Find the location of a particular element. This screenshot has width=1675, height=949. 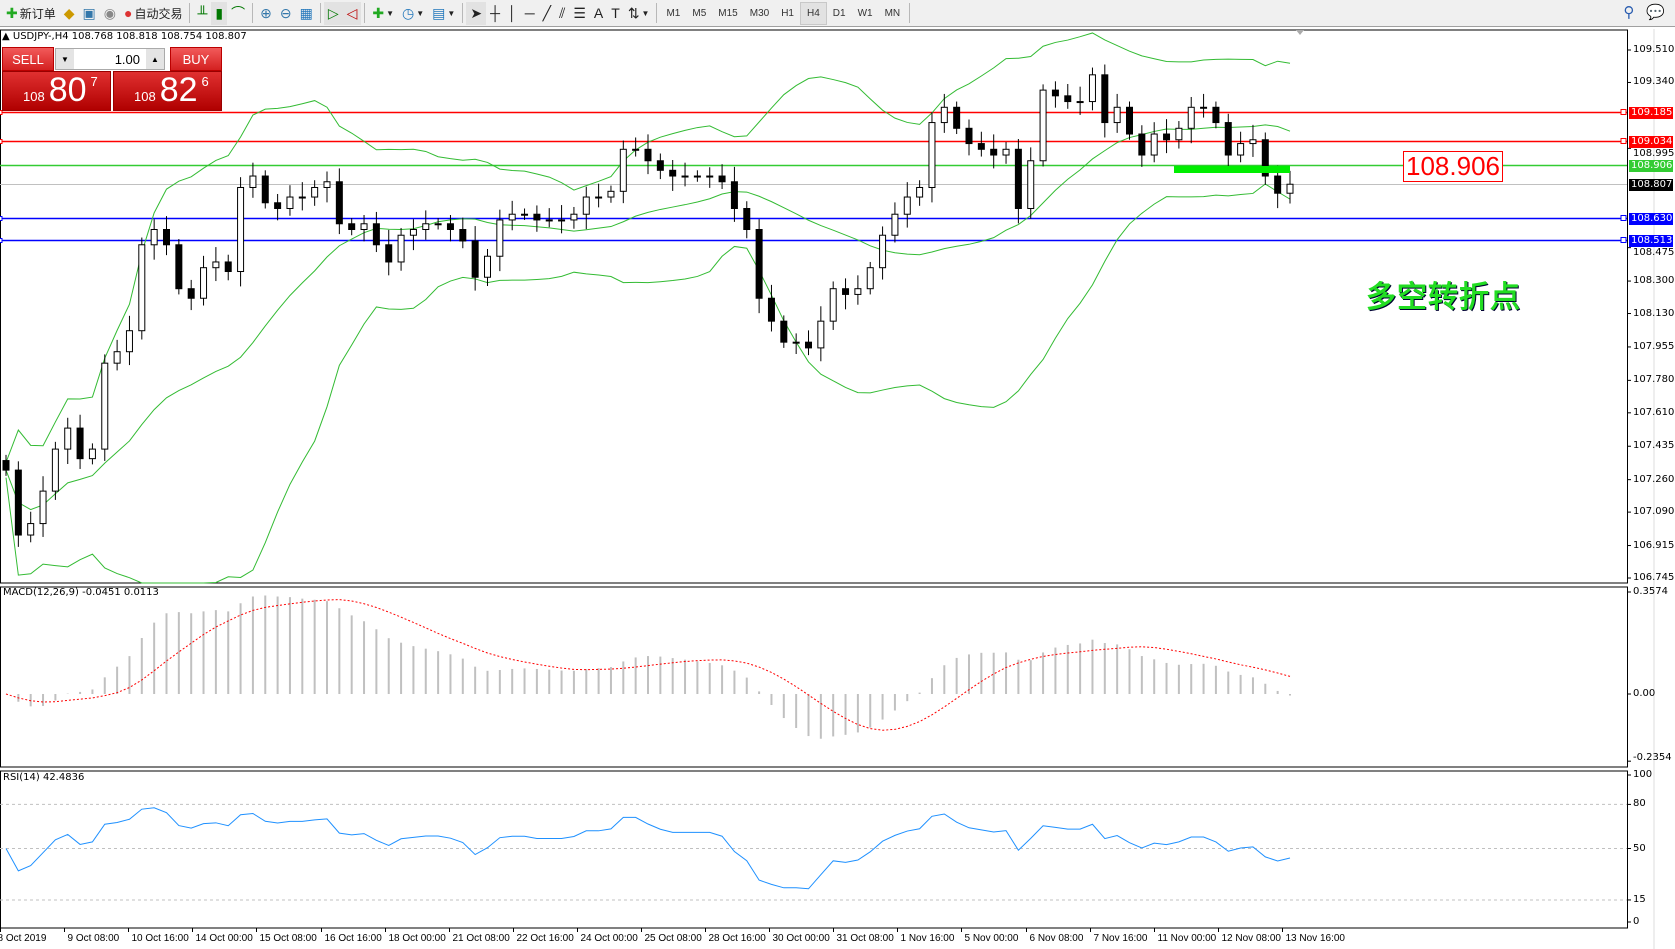

indicators-button: ✚ ▼ is located at coordinates (383, 13).